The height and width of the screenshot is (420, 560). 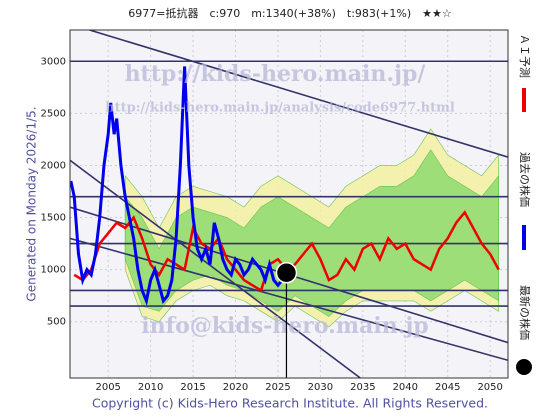 I want to click on y-tick-label: 3000, so click(x=53, y=61).